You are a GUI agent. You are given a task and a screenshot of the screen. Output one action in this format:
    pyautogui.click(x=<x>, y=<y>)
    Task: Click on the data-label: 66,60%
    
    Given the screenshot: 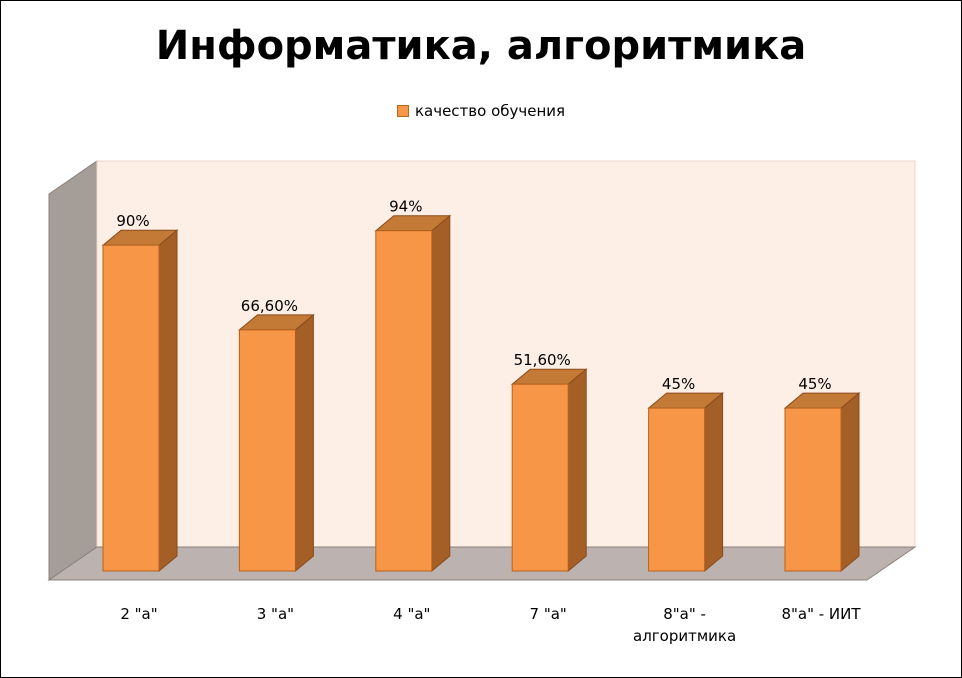 What is the action you would take?
    pyautogui.click(x=269, y=306)
    